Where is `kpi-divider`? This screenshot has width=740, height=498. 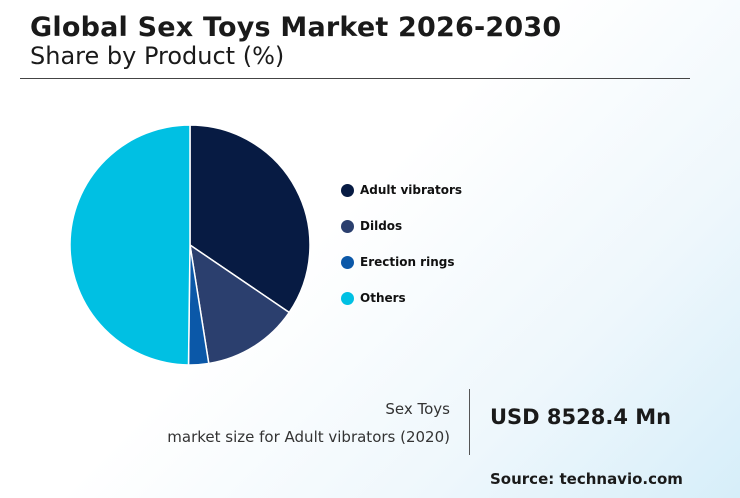
kpi-divider is located at coordinates (469, 422).